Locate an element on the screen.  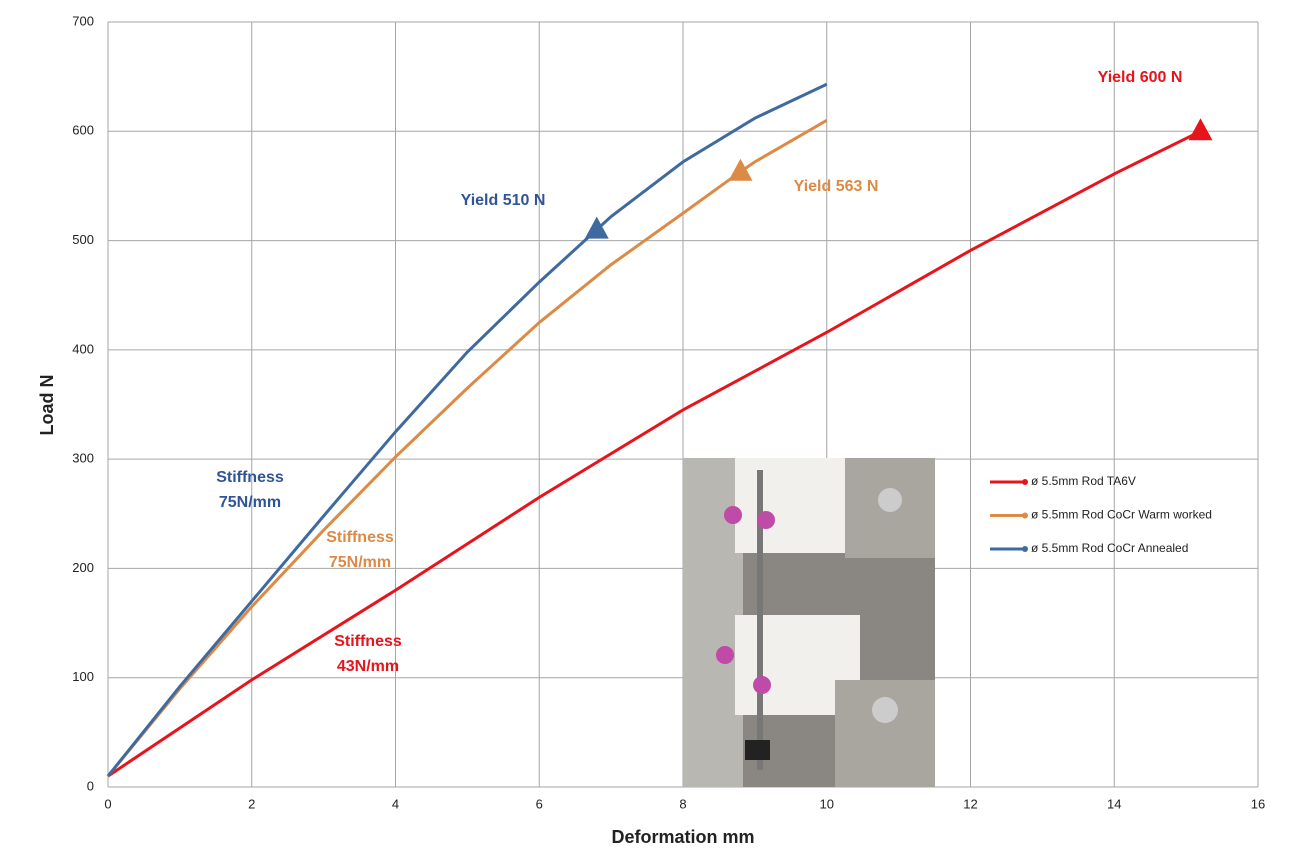
x-tick-label: 14 is located at coordinates (1114, 803).